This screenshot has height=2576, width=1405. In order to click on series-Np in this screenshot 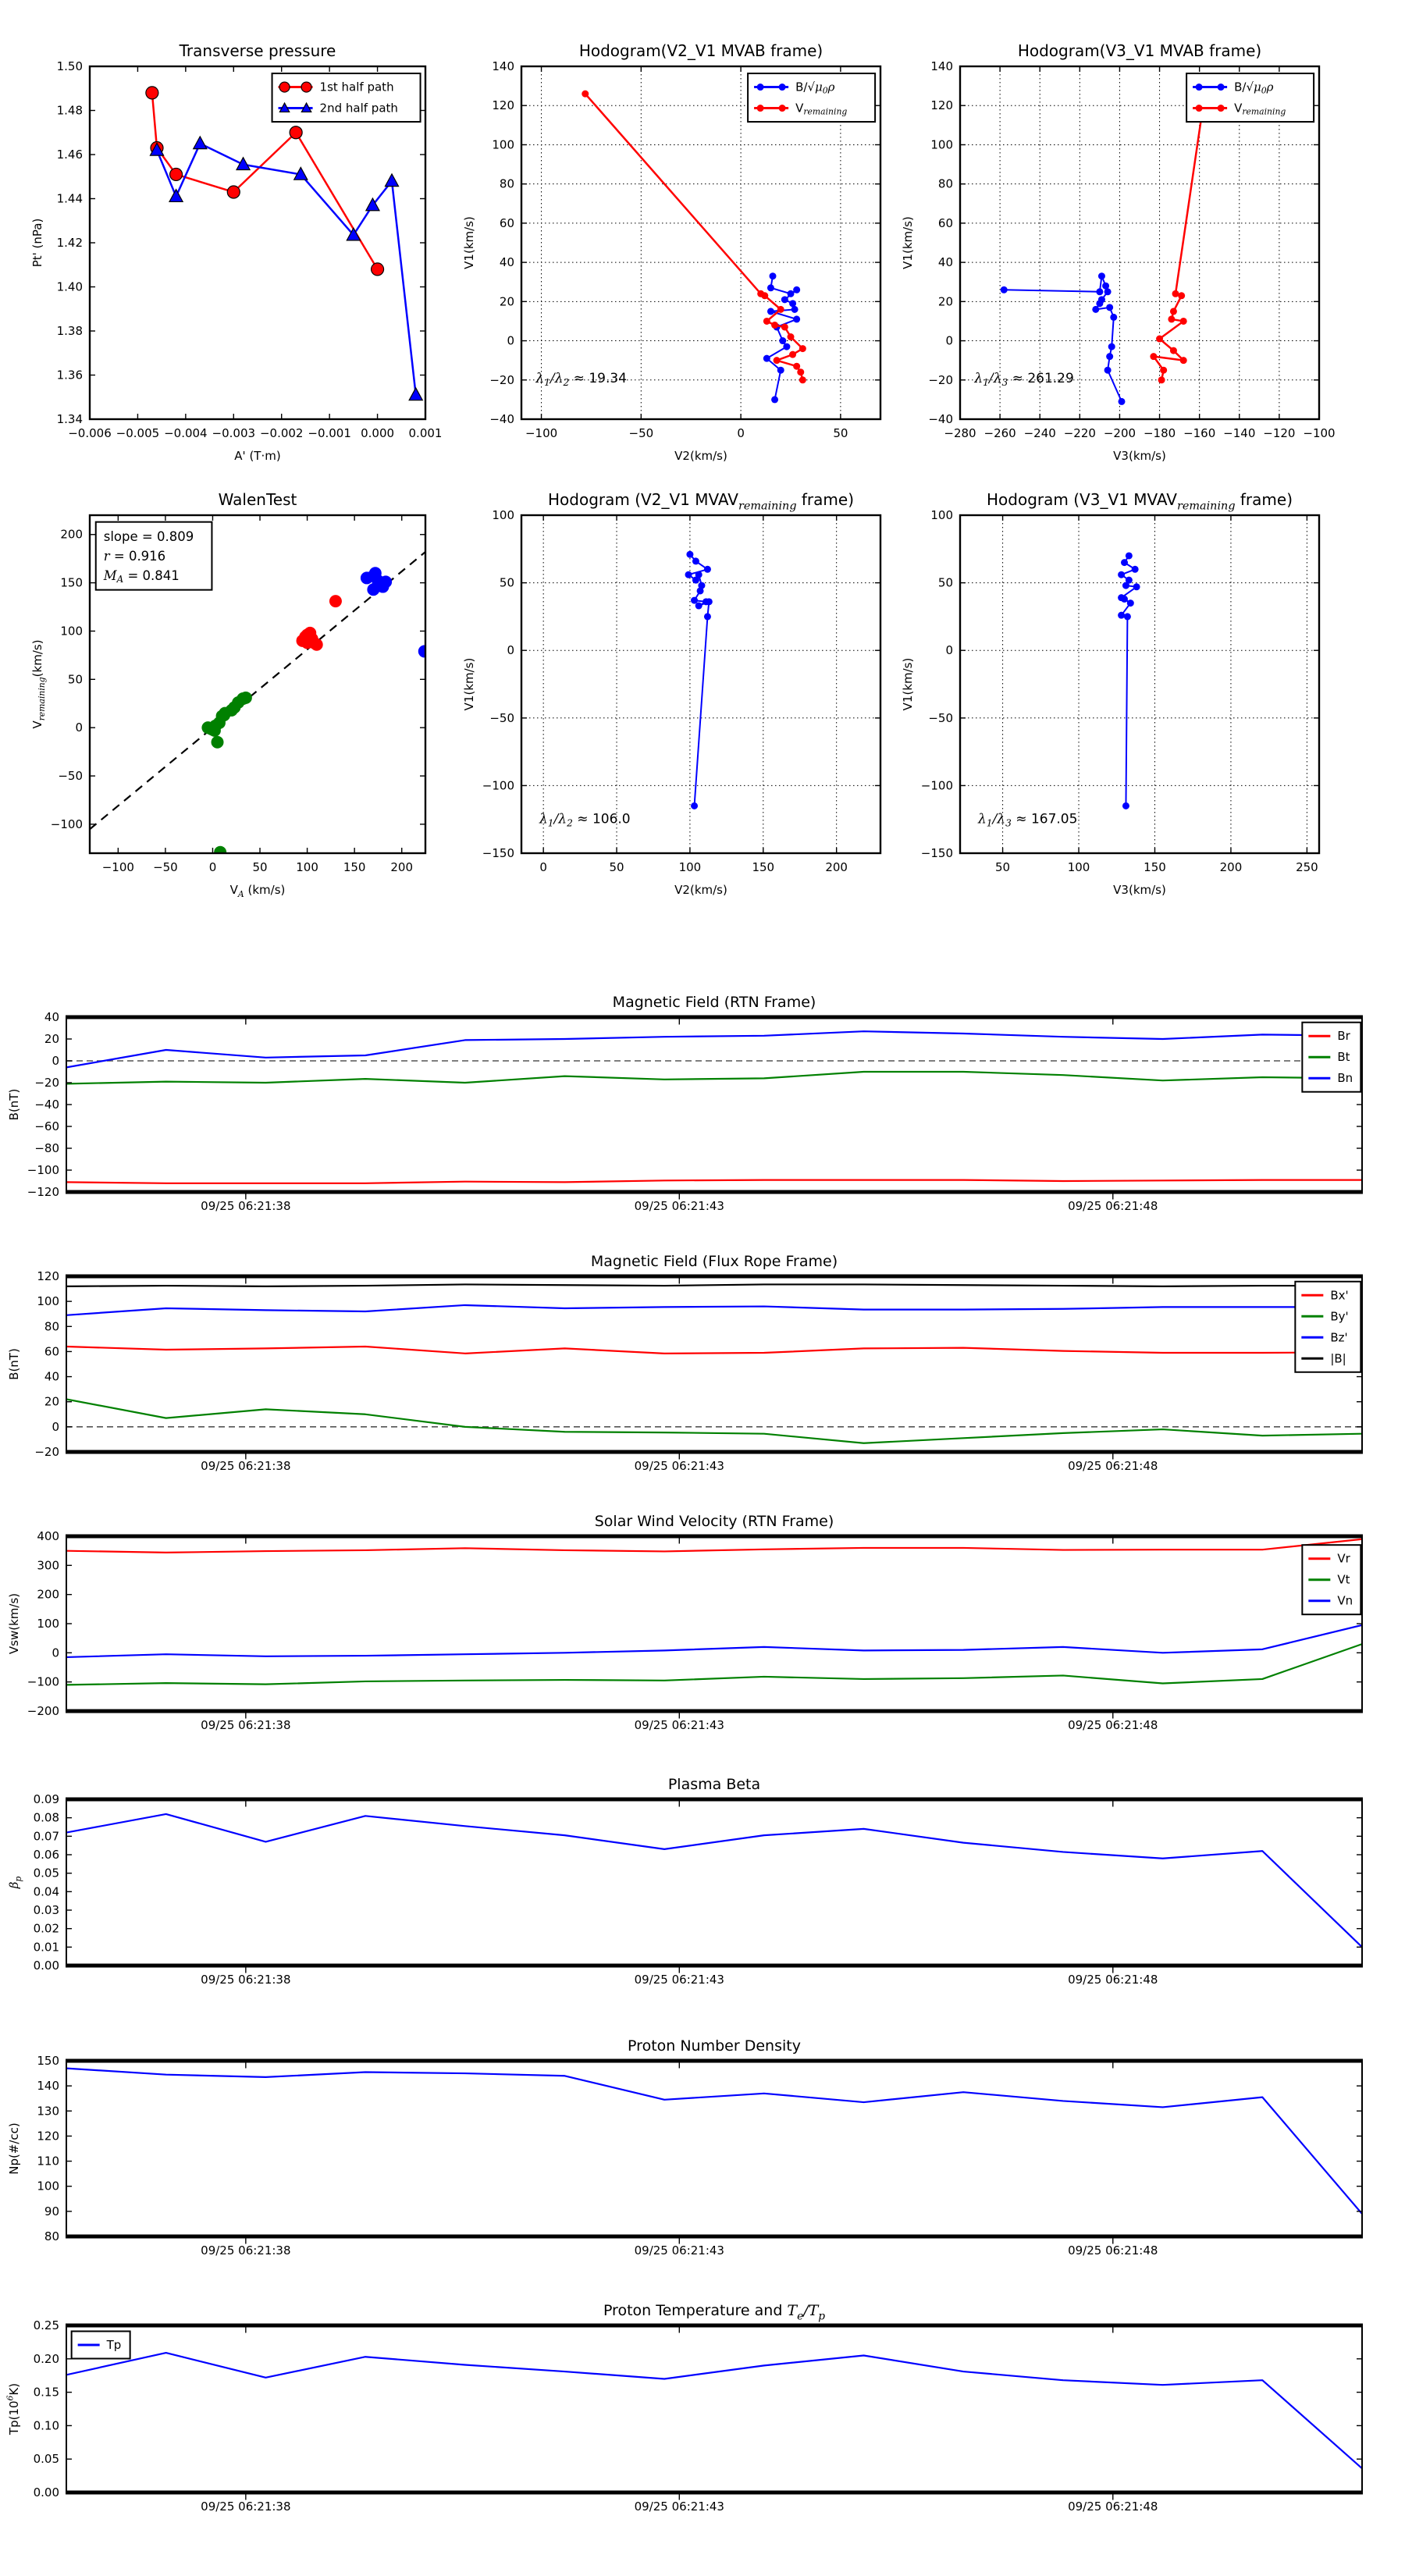, I will do `click(714, 2141)`.